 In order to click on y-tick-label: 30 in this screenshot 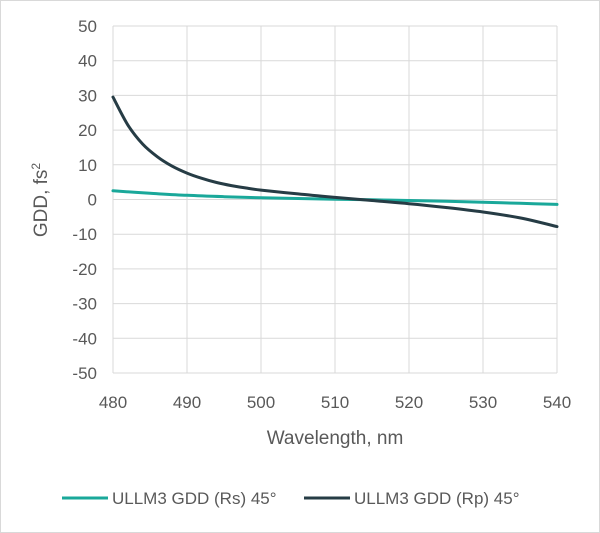, I will do `click(87, 95)`.